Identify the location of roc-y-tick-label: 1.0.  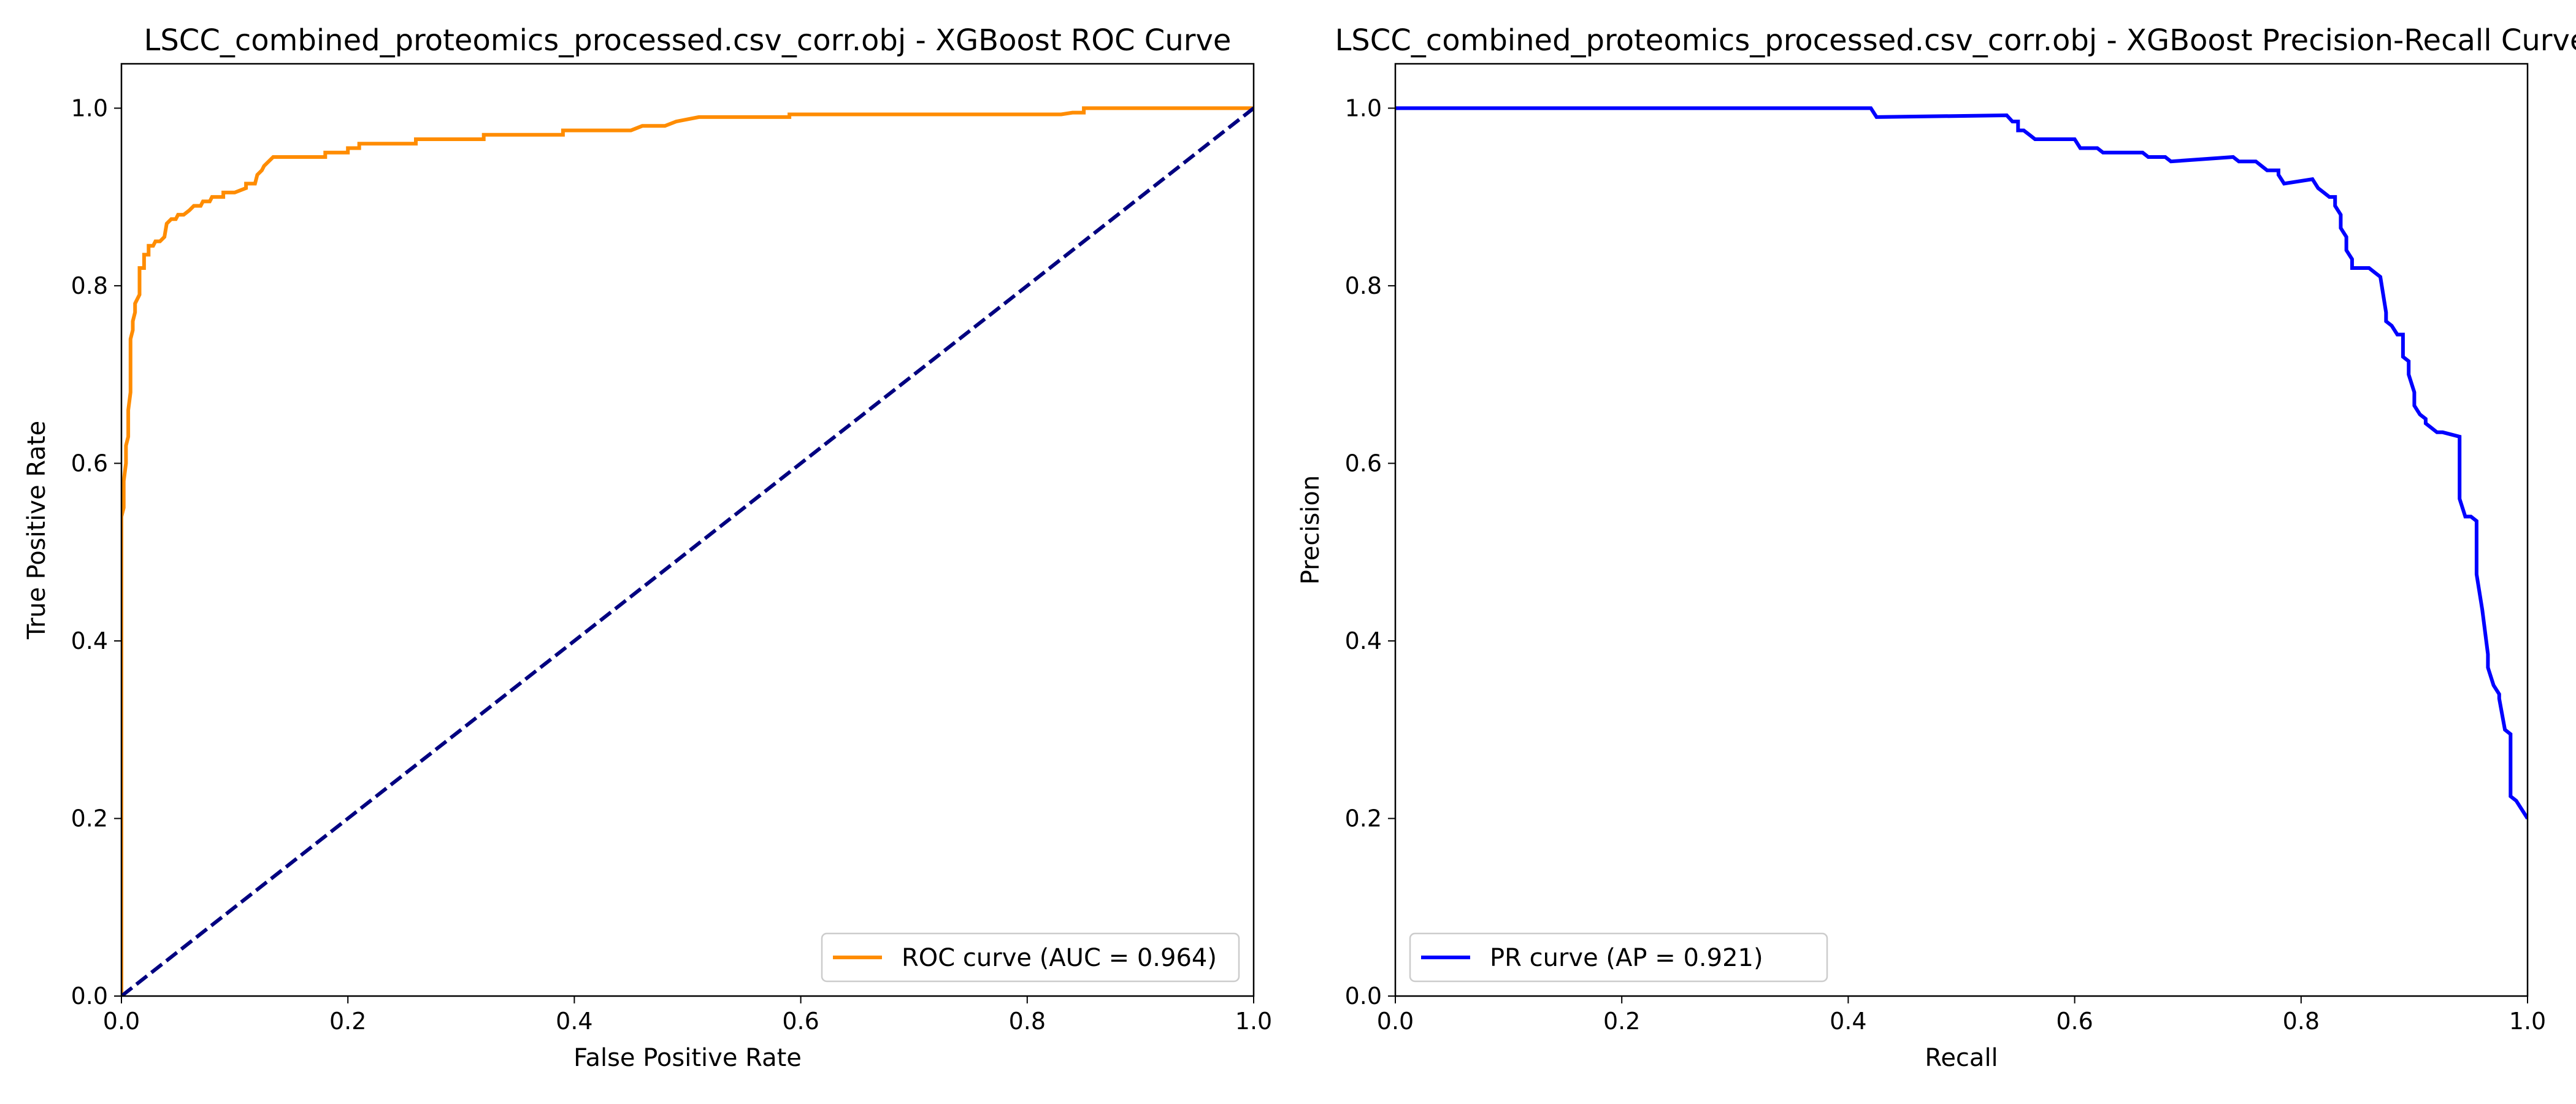
(89, 107).